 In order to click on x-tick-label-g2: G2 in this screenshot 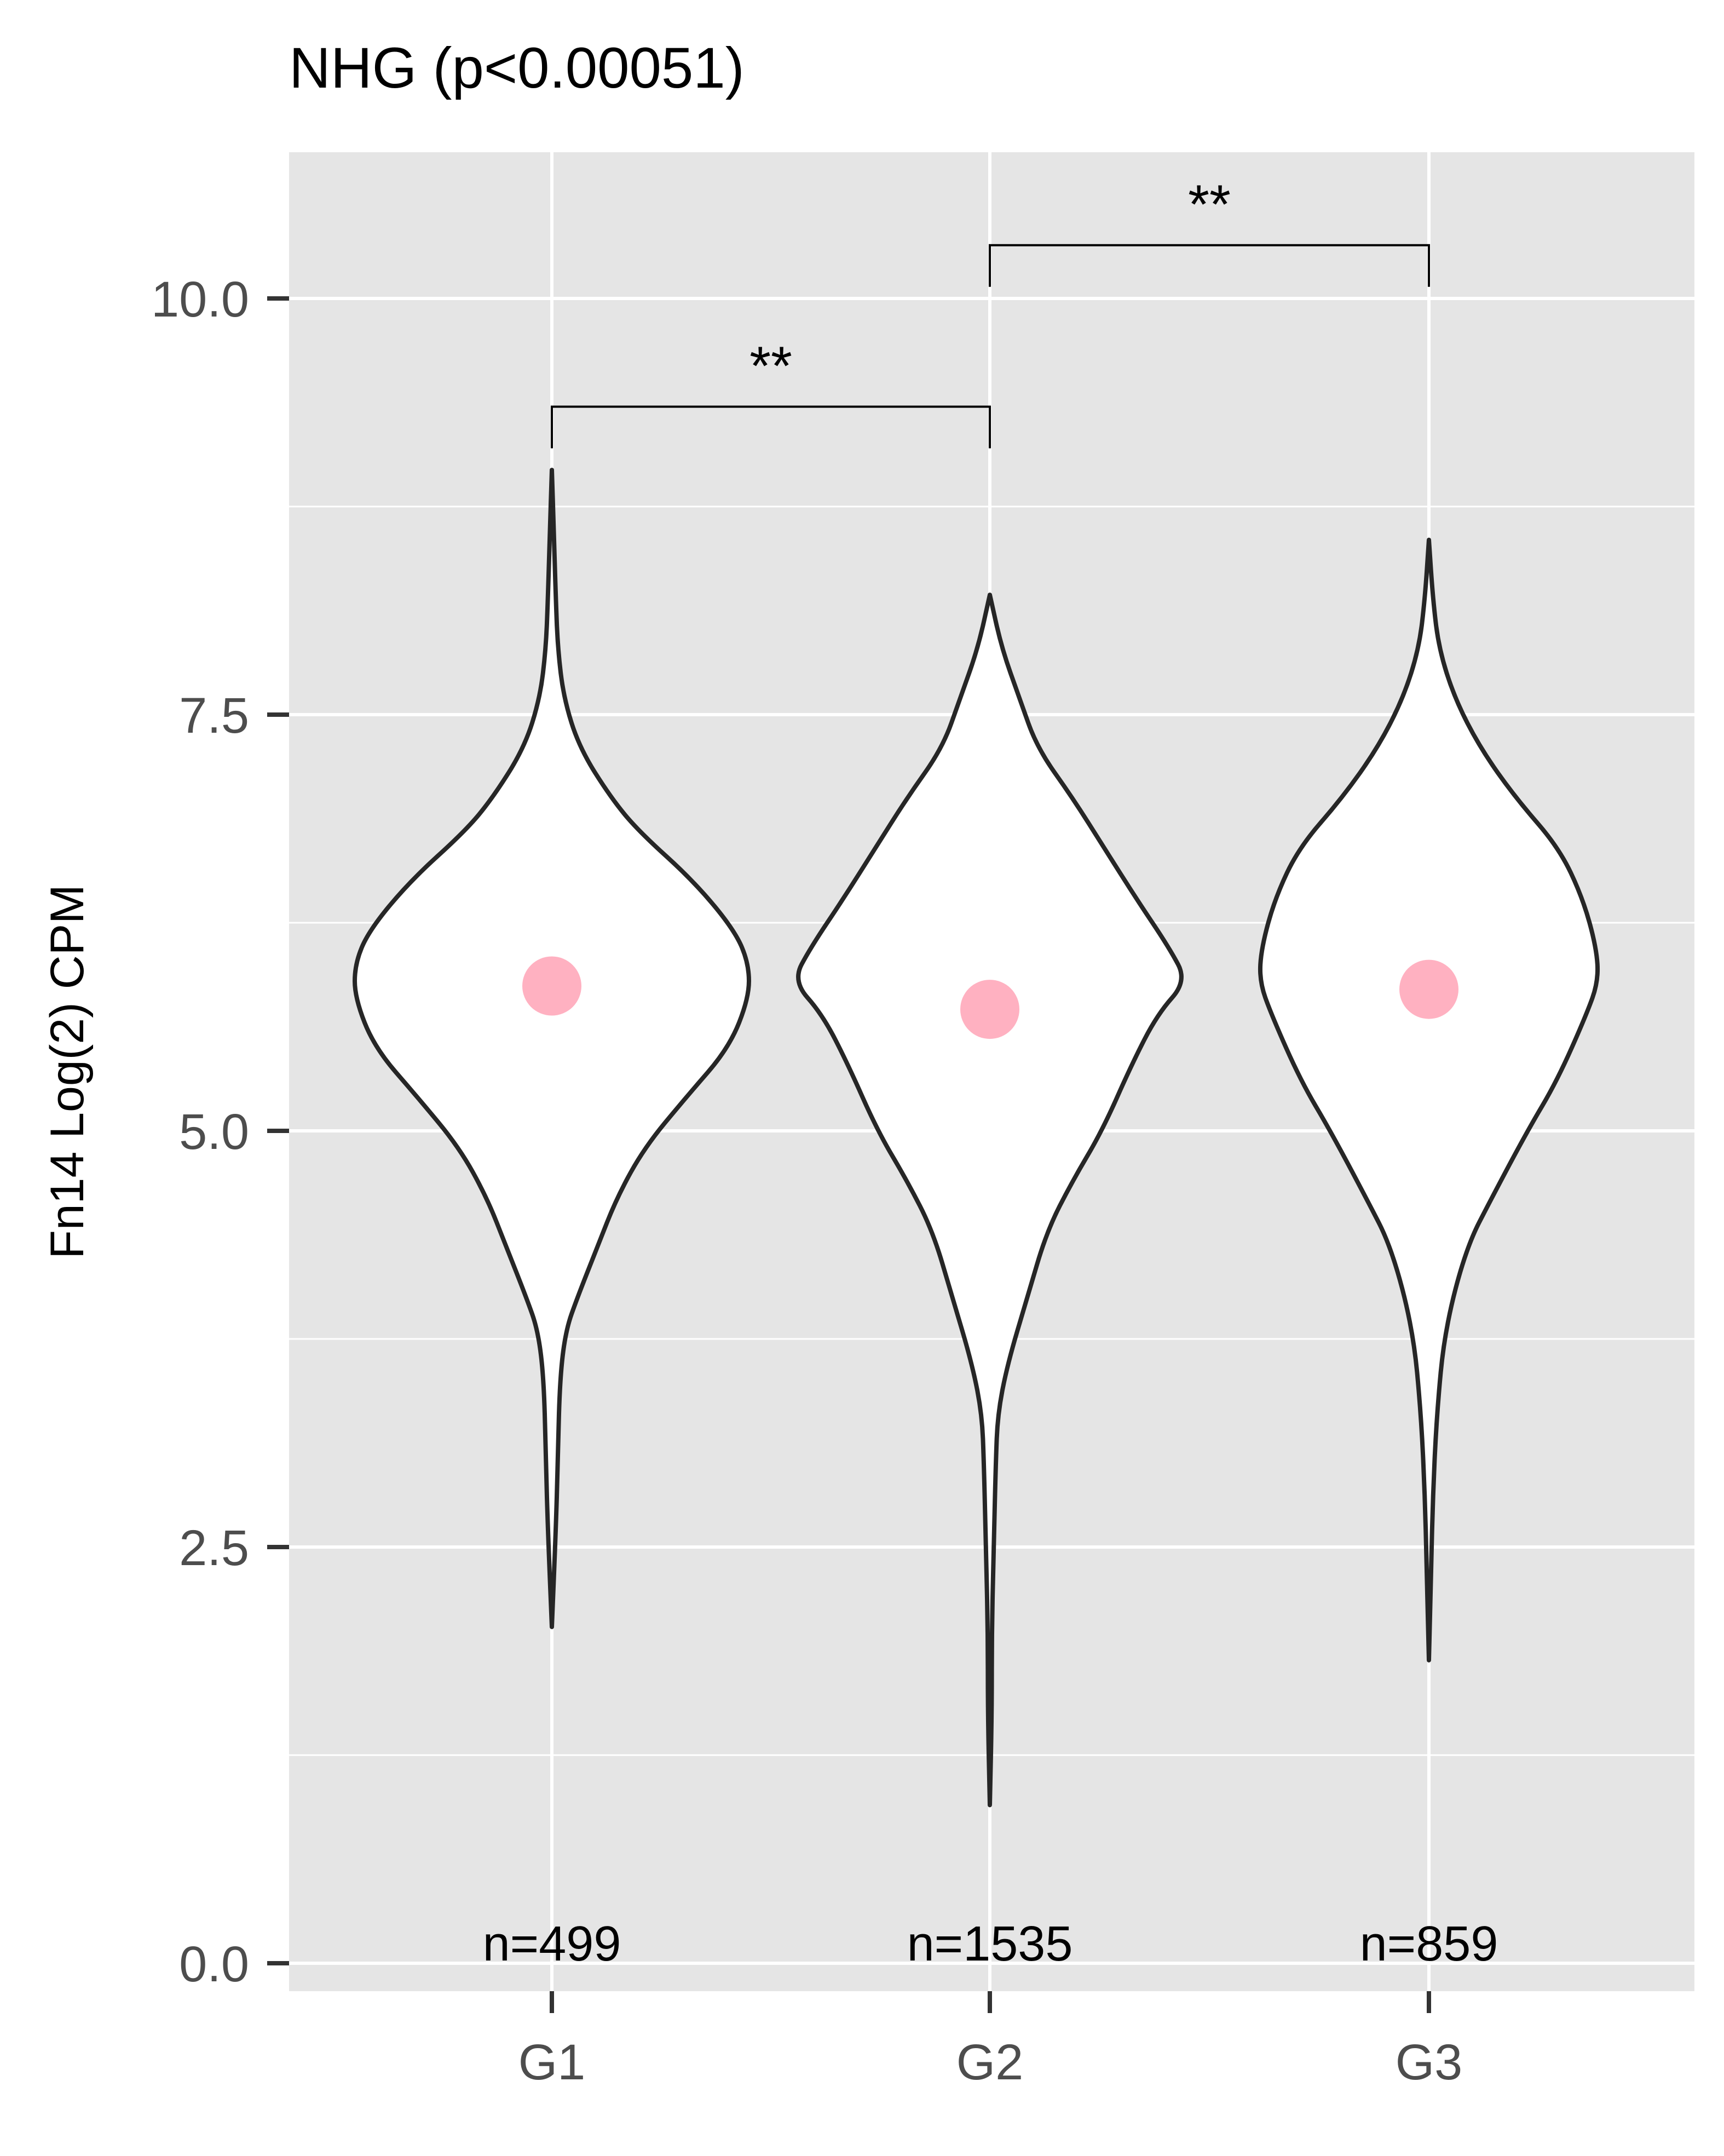, I will do `click(990, 2062)`.